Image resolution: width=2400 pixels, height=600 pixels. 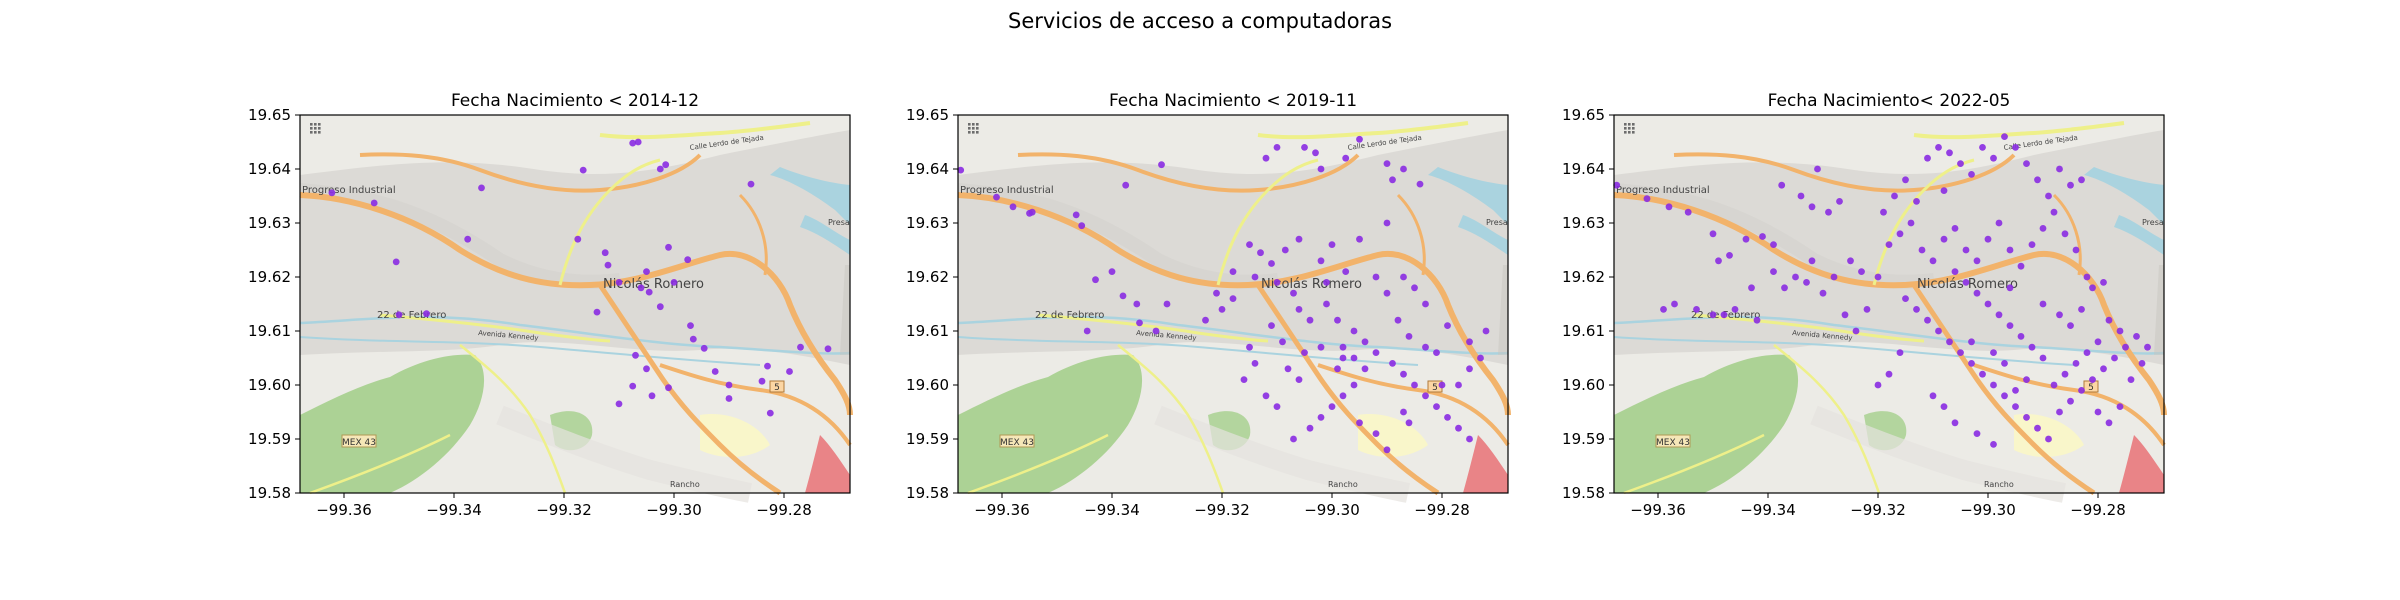 What do you see at coordinates (2098, 510) in the screenshot?
I see `x-tick-label: −99.28` at bounding box center [2098, 510].